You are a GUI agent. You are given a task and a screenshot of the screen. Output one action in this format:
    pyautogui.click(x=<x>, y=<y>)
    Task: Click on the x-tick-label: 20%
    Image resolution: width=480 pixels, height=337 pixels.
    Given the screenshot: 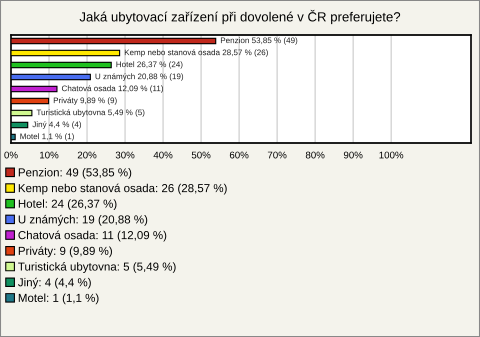 What is the action you would take?
    pyautogui.click(x=87, y=155)
    